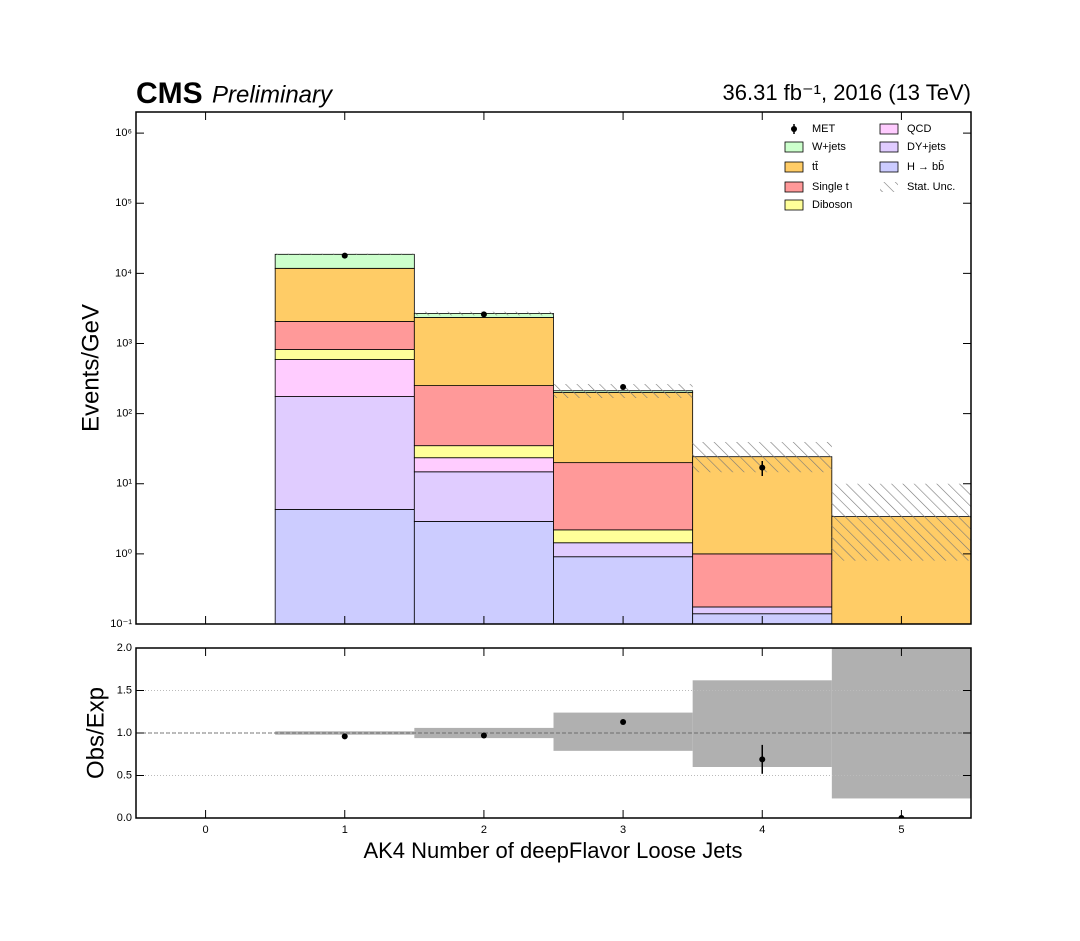 This screenshot has height=941, width=1080. What do you see at coordinates (926, 147) in the screenshot?
I see `legend-label: DY+jets` at bounding box center [926, 147].